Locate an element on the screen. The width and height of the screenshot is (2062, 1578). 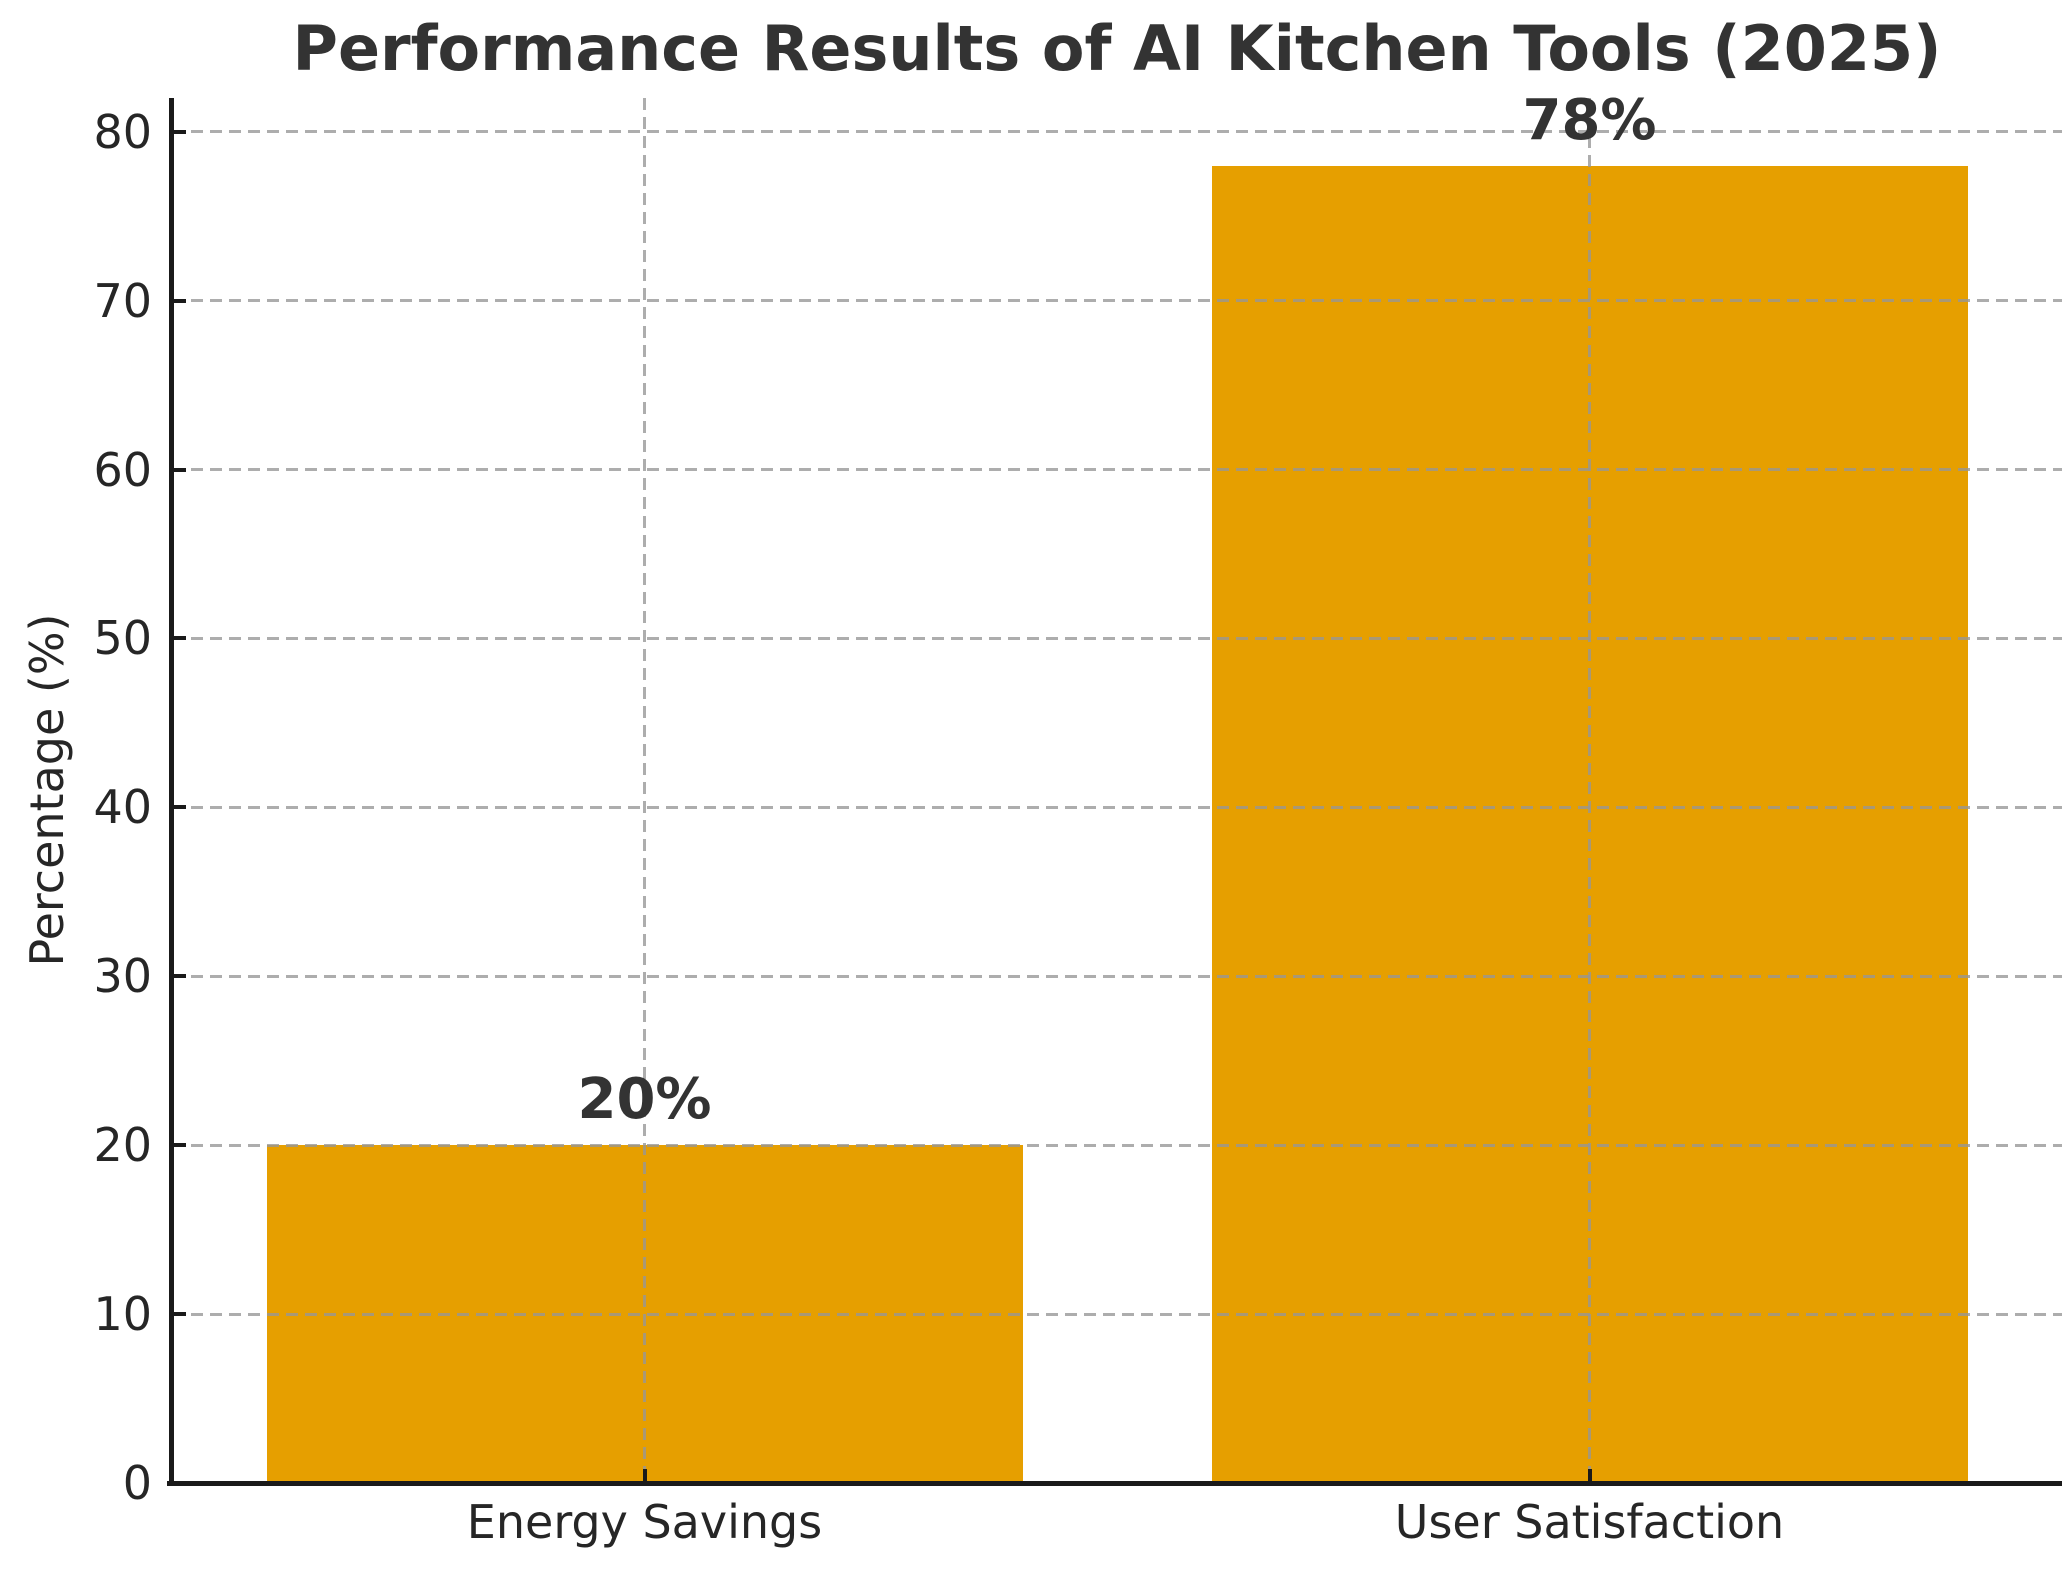
y-axis-spine is located at coordinates (171, 792).